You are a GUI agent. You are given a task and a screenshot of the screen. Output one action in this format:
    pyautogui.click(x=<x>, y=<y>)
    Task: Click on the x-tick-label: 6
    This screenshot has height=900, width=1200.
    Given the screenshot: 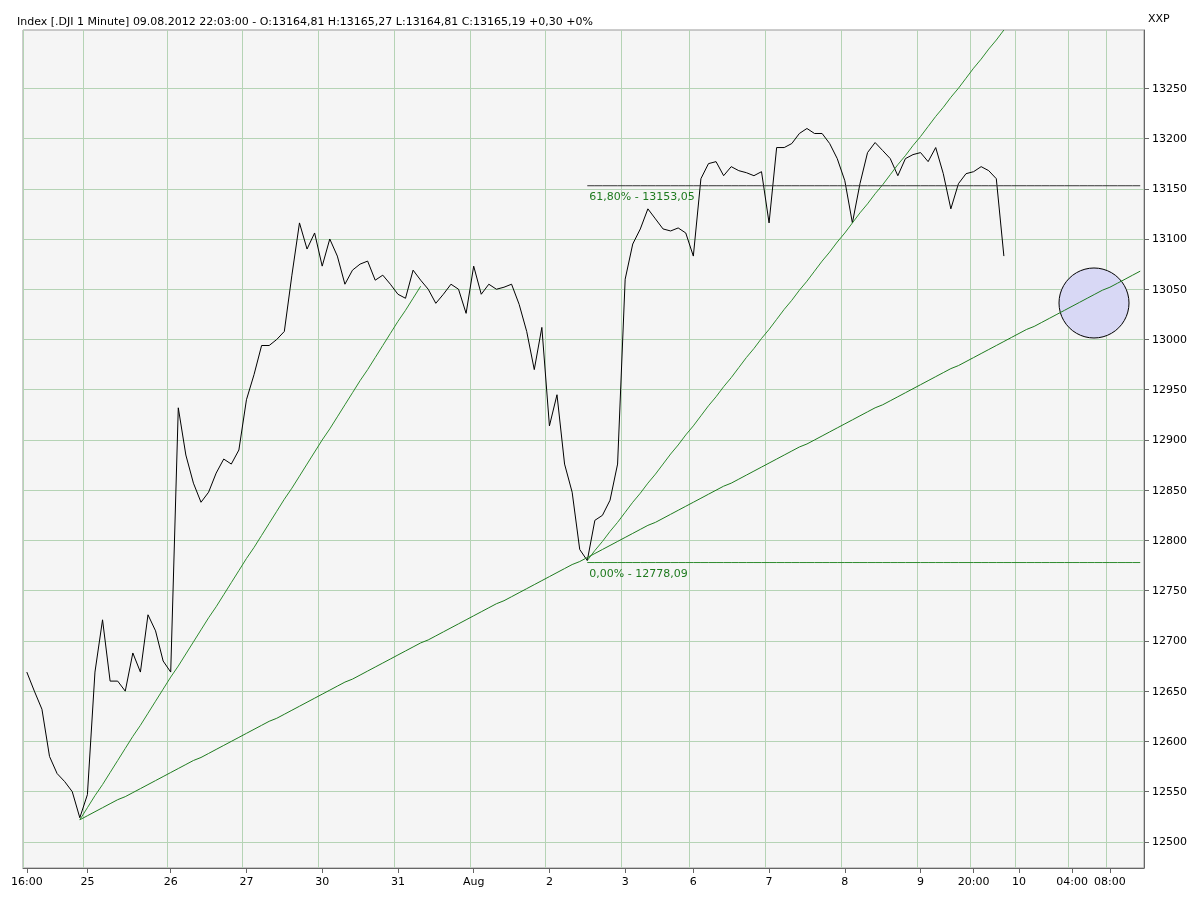 What is the action you would take?
    pyautogui.click(x=693, y=881)
    